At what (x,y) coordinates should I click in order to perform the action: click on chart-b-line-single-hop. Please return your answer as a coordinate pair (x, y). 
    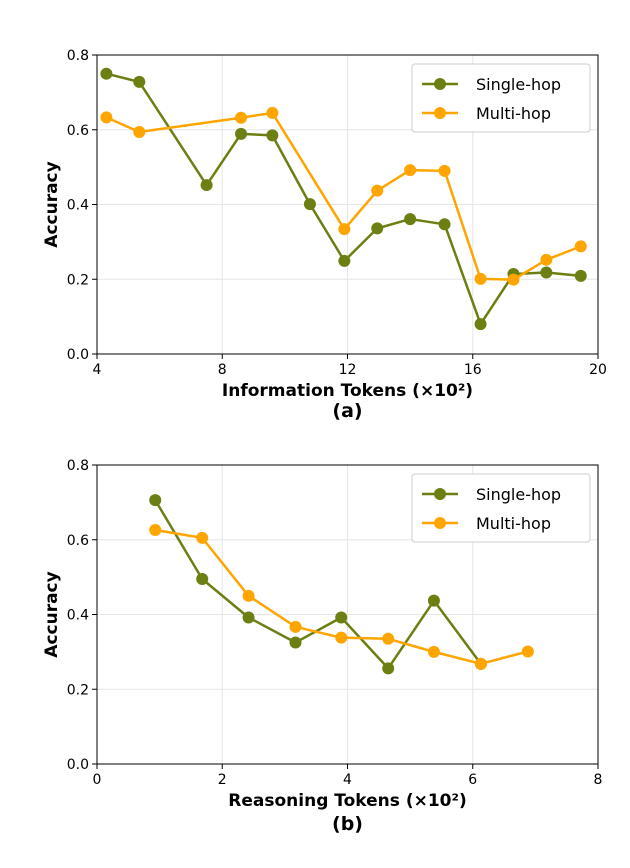
    Looking at the image, I should click on (318, 584).